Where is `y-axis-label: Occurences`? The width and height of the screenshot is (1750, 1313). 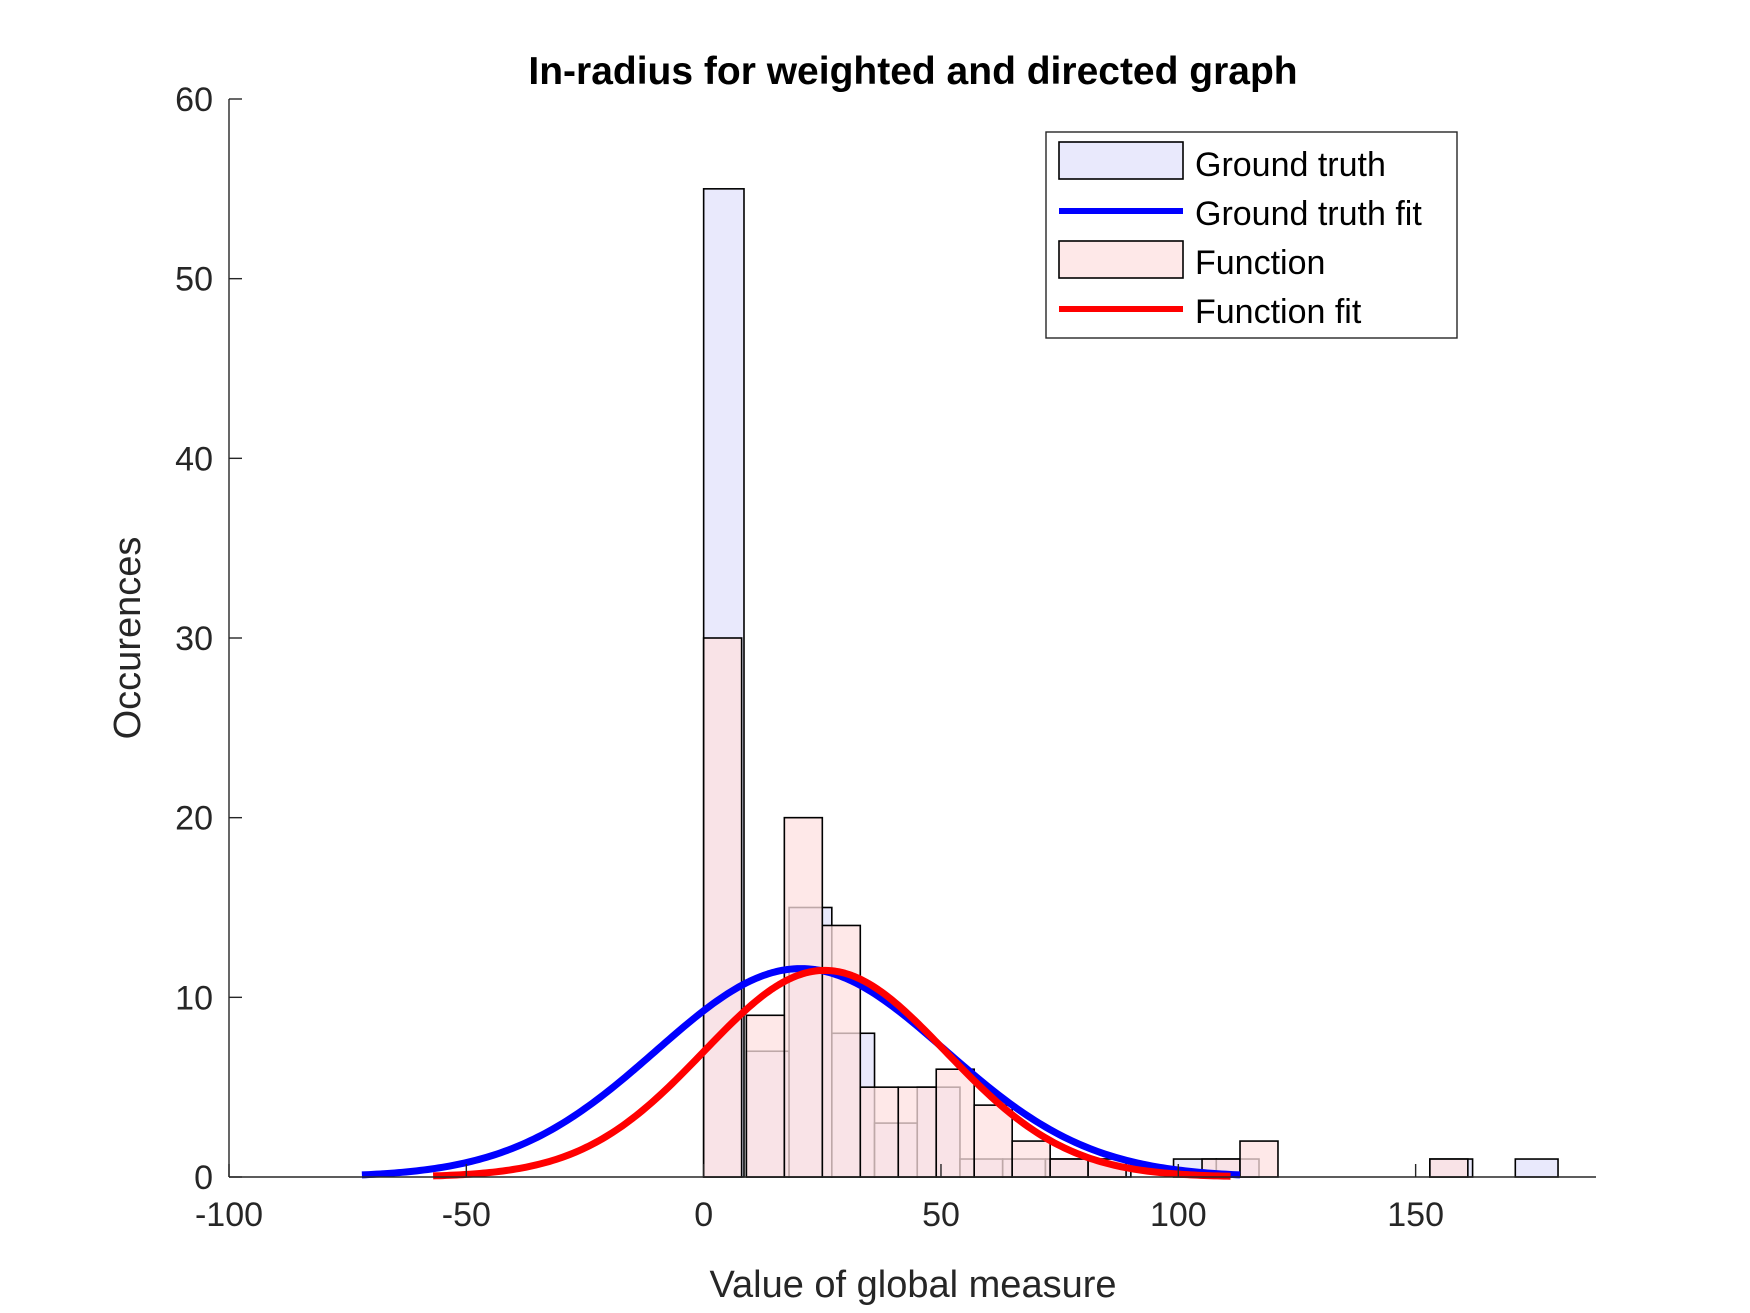 y-axis-label: Occurences is located at coordinates (128, 638).